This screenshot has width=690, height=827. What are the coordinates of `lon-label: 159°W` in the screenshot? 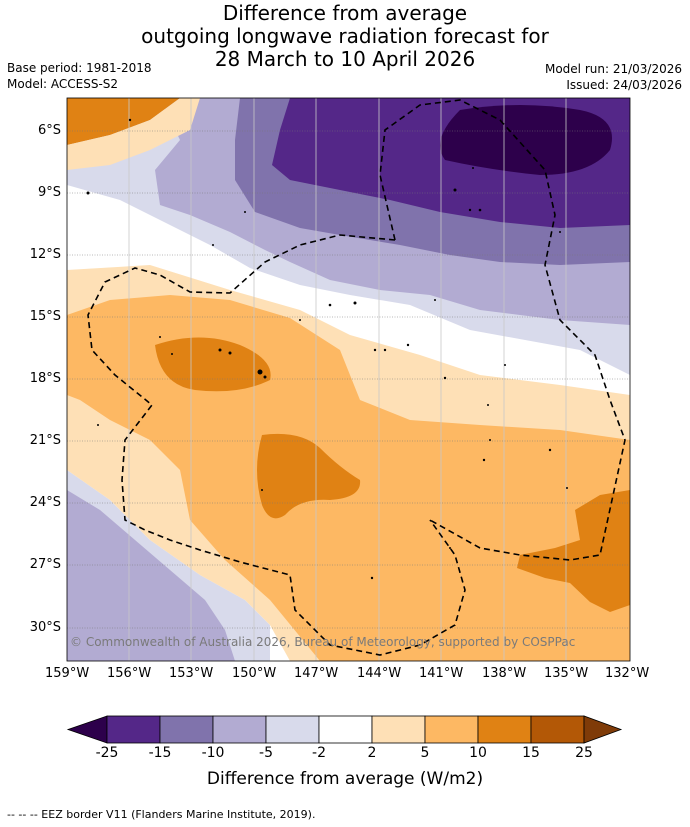 It's located at (67, 673).